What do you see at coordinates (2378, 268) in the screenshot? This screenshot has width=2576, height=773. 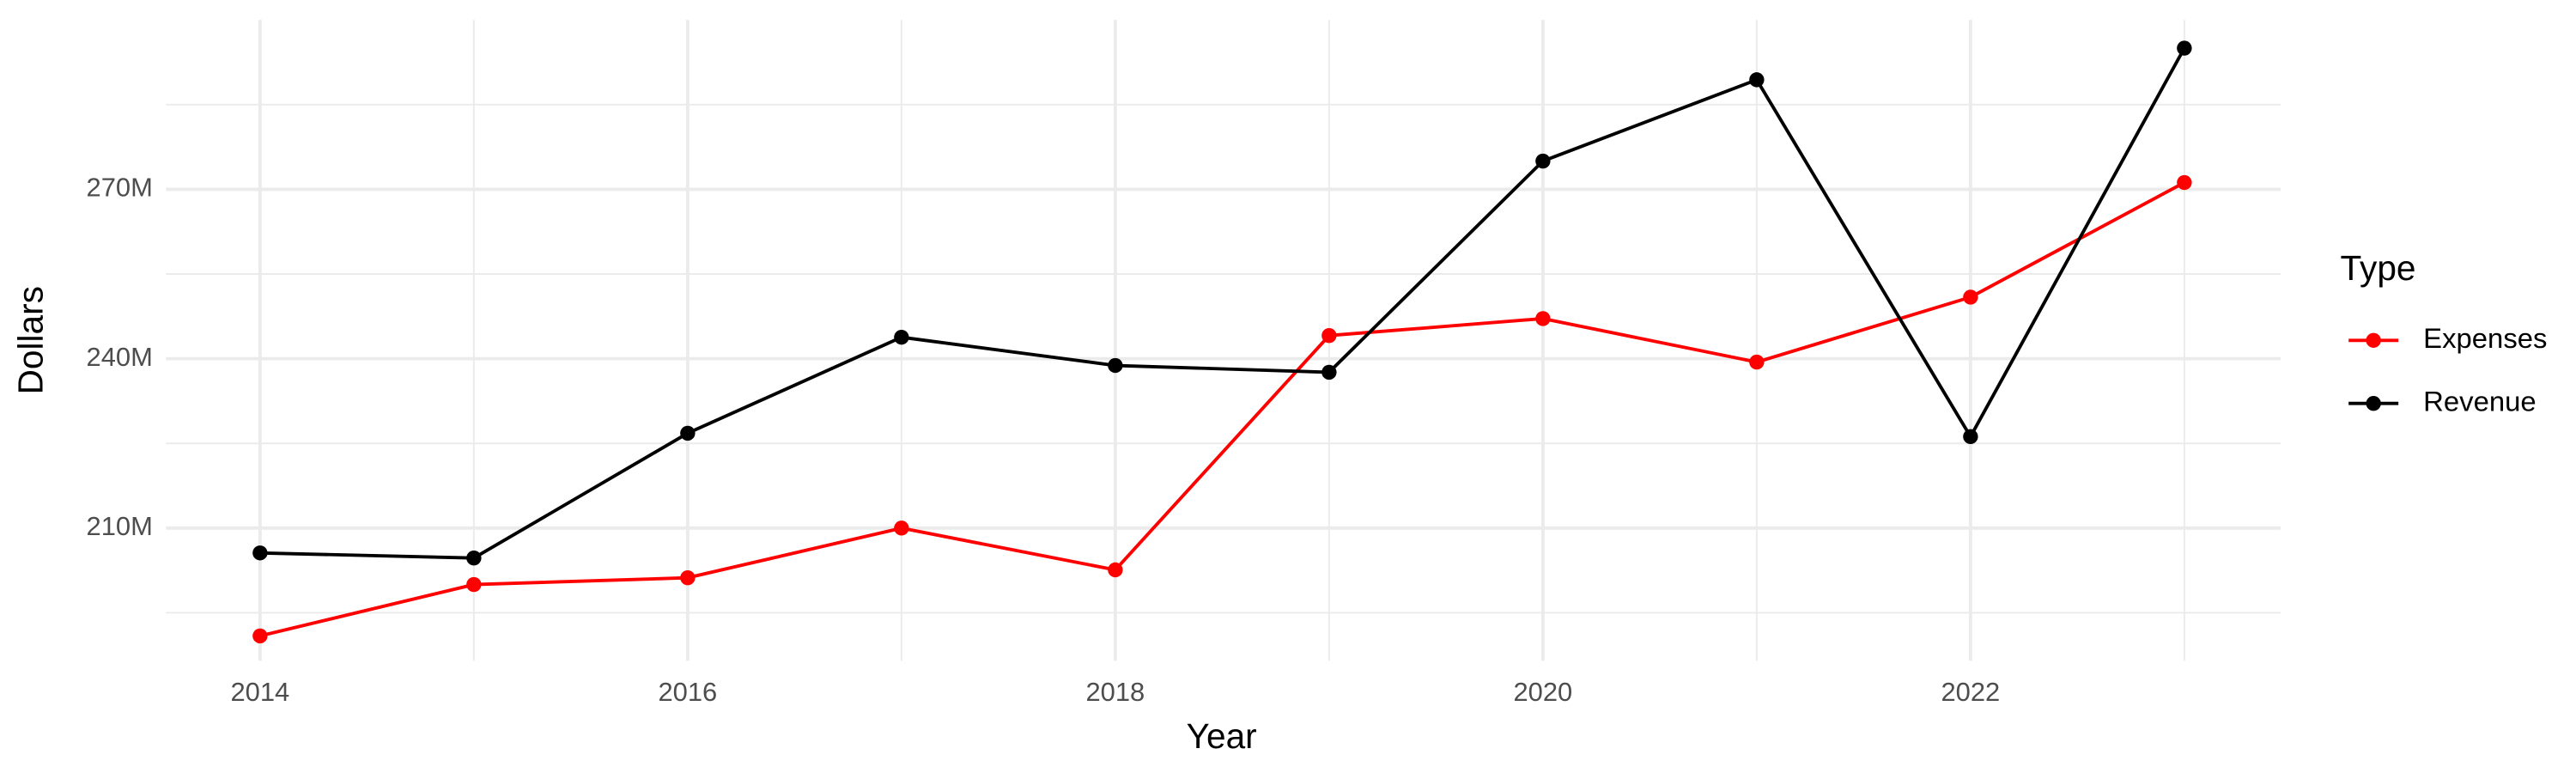 I see `legend-title: Type` at bounding box center [2378, 268].